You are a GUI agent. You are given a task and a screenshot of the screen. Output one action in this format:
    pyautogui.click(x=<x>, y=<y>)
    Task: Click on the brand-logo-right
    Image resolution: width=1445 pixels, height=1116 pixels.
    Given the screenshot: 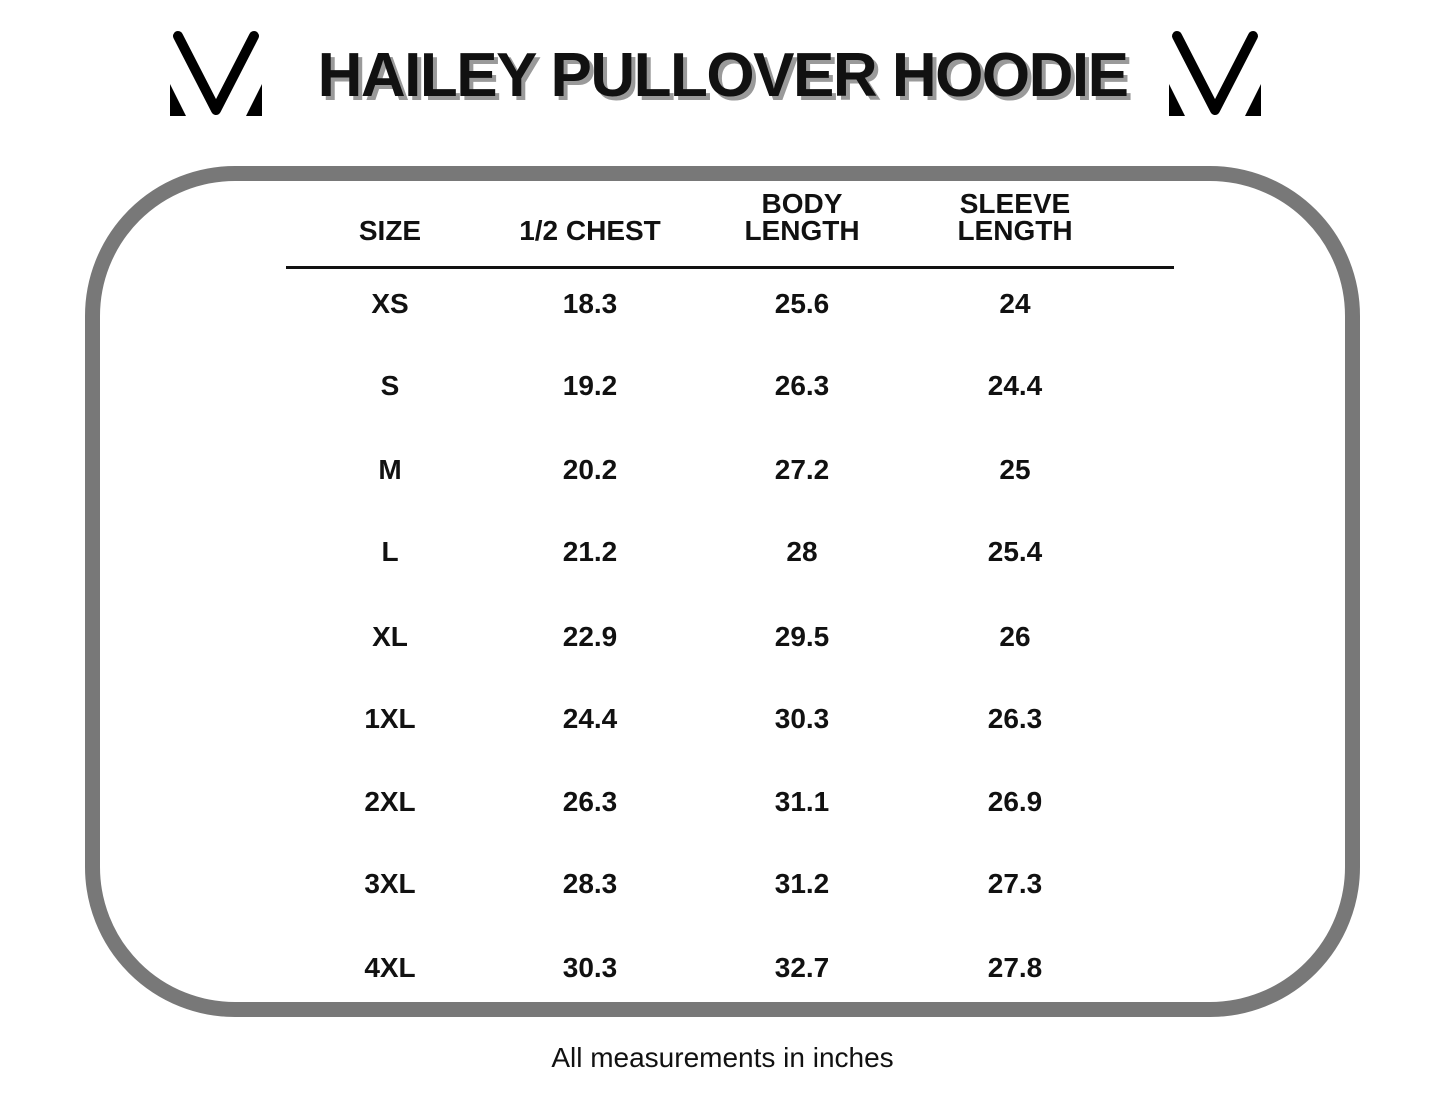 What is the action you would take?
    pyautogui.click(x=1215, y=73)
    